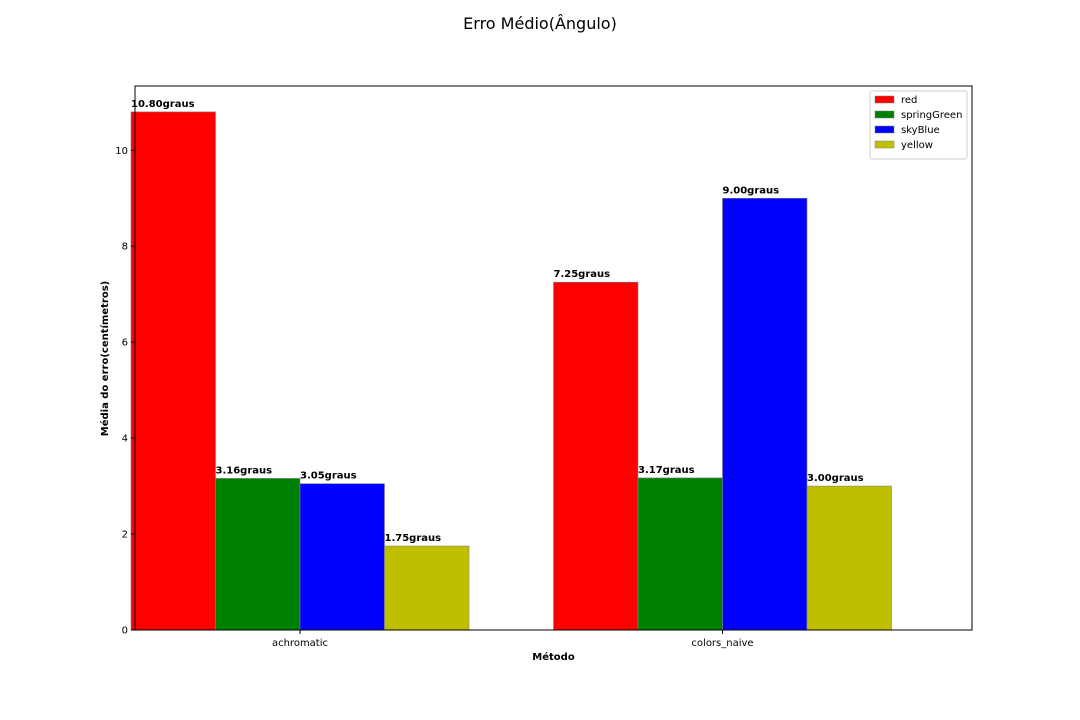  What do you see at coordinates (125, 631) in the screenshot?
I see `y-tick-label-0: 0` at bounding box center [125, 631].